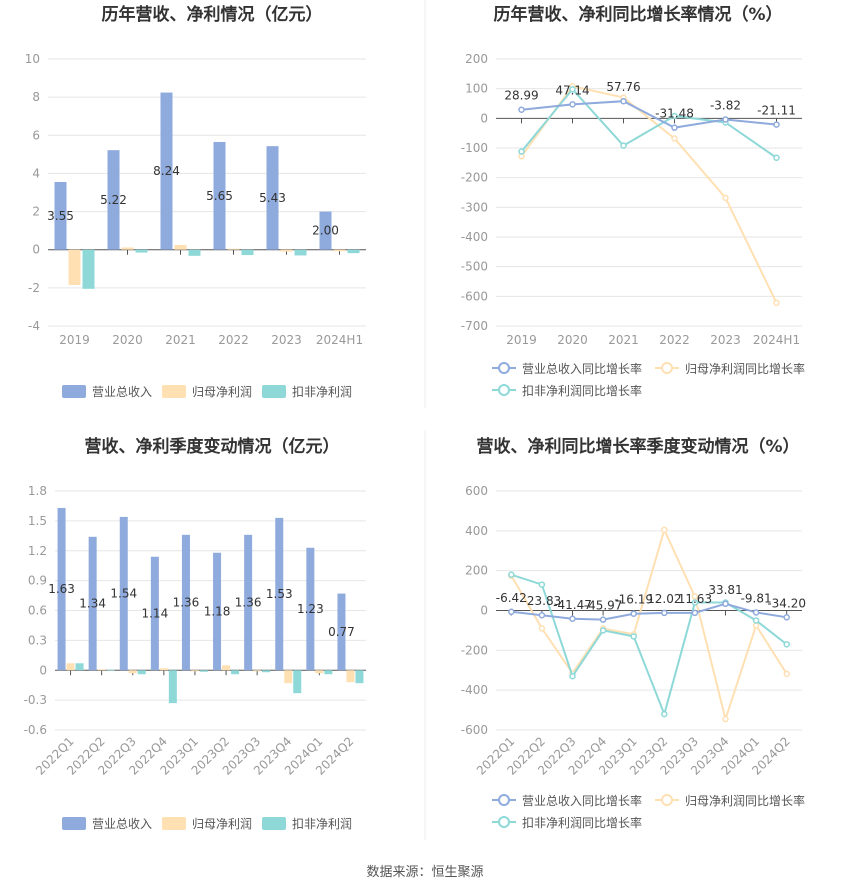  I want to click on data-label: 5.22, so click(113, 200).